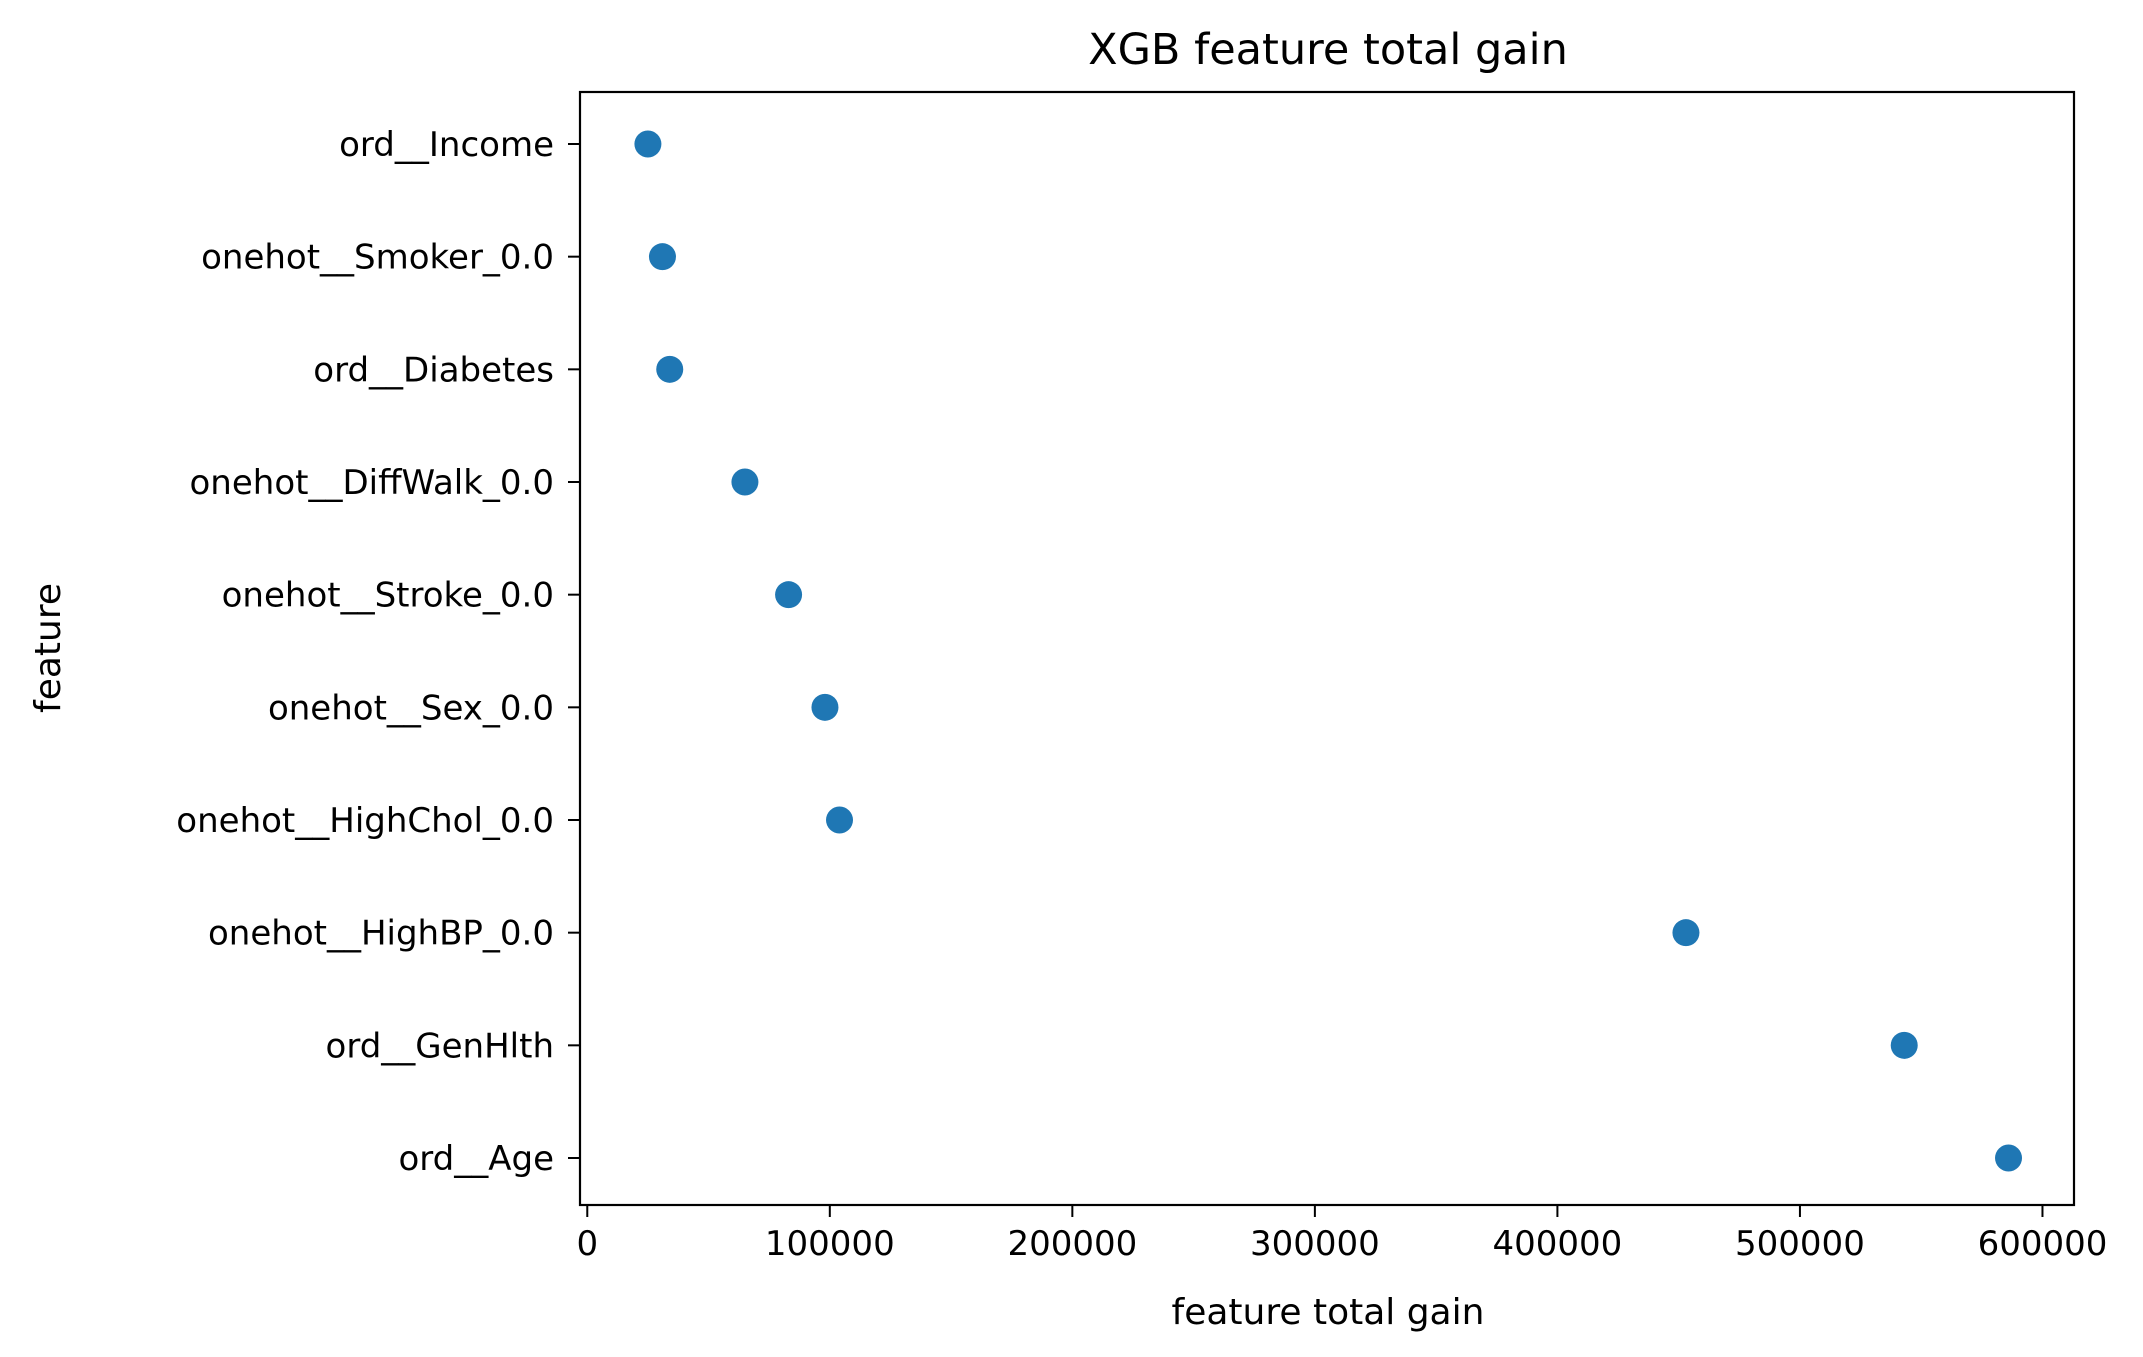  What do you see at coordinates (381, 934) in the screenshot?
I see `y-tick-label: onehot__HighBP_0.0` at bounding box center [381, 934].